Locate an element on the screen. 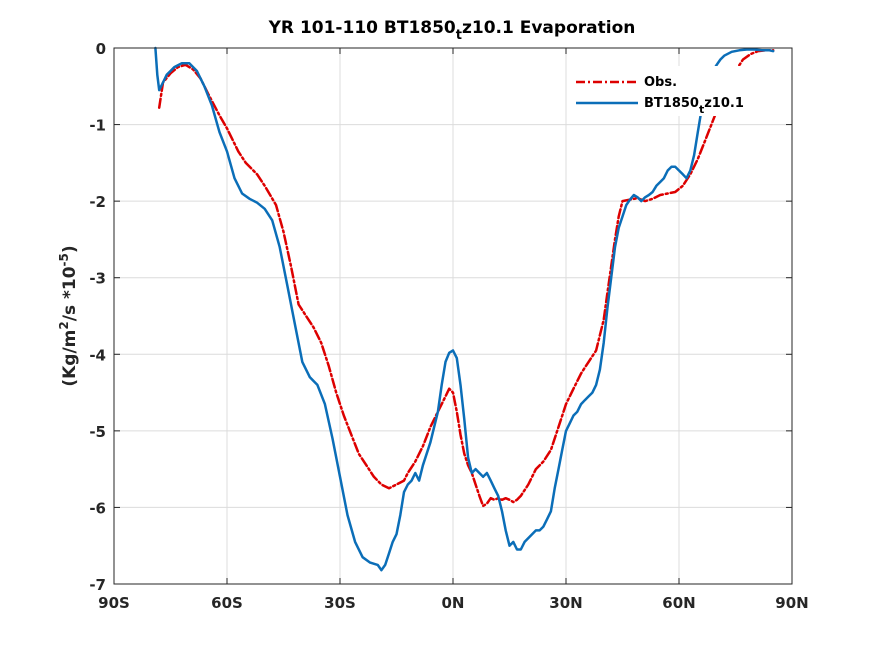  chart-title: YR 101-110 BT1850tz10.1 Evaporation is located at coordinates (452, 30).